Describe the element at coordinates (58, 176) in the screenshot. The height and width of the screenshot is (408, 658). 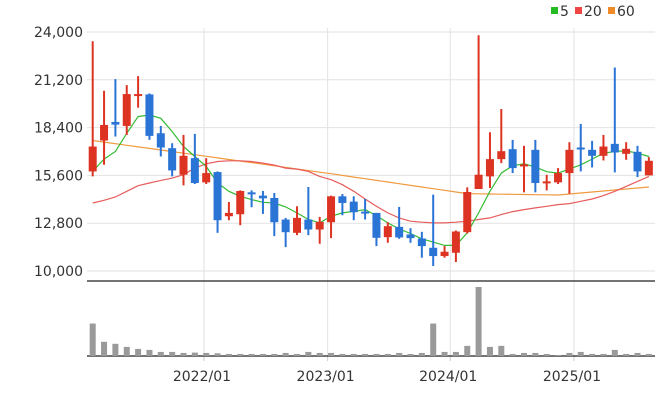
I see `y-tick-label: 15,600` at that location.